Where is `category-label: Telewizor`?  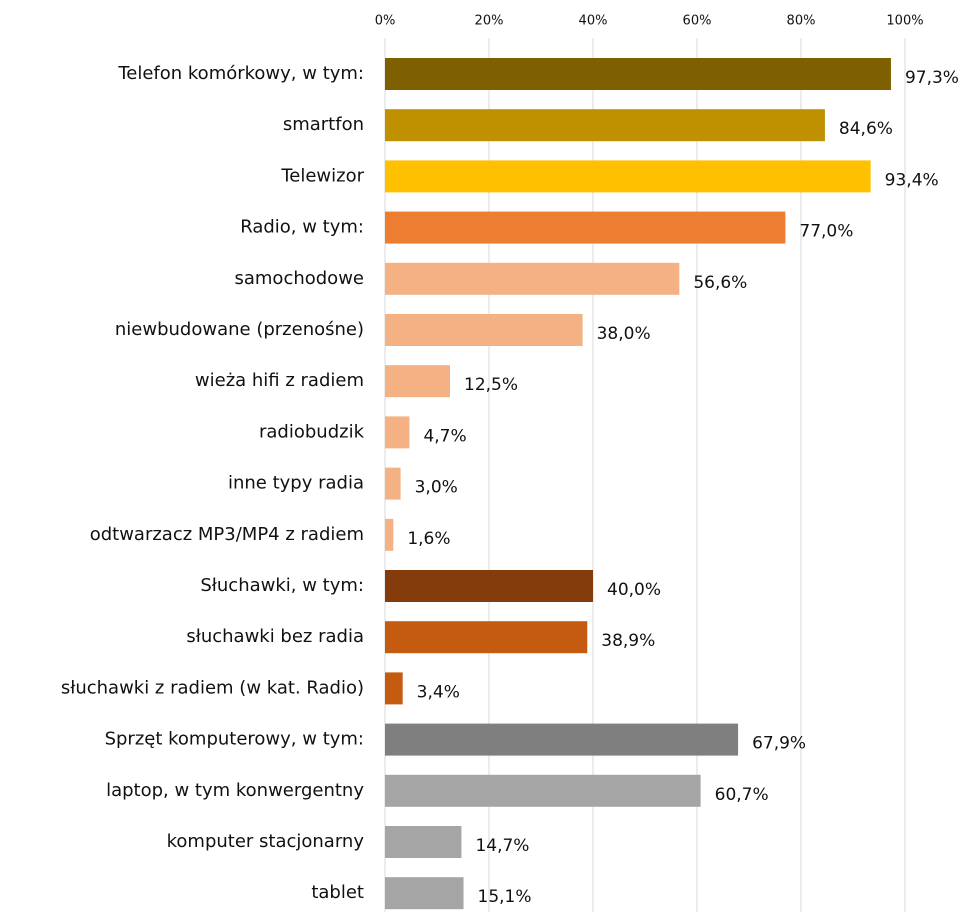 category-label: Telewizor is located at coordinates (322, 175).